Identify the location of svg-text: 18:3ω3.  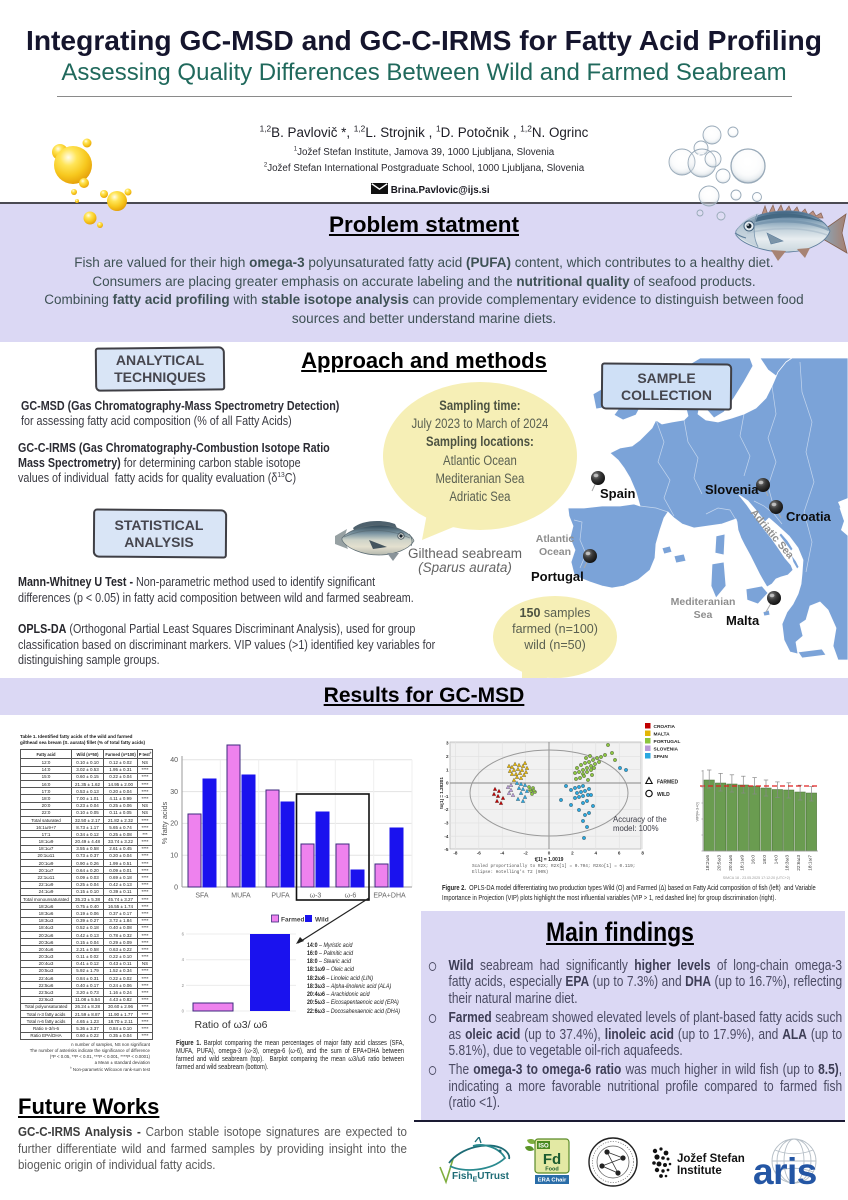
(788, 863).